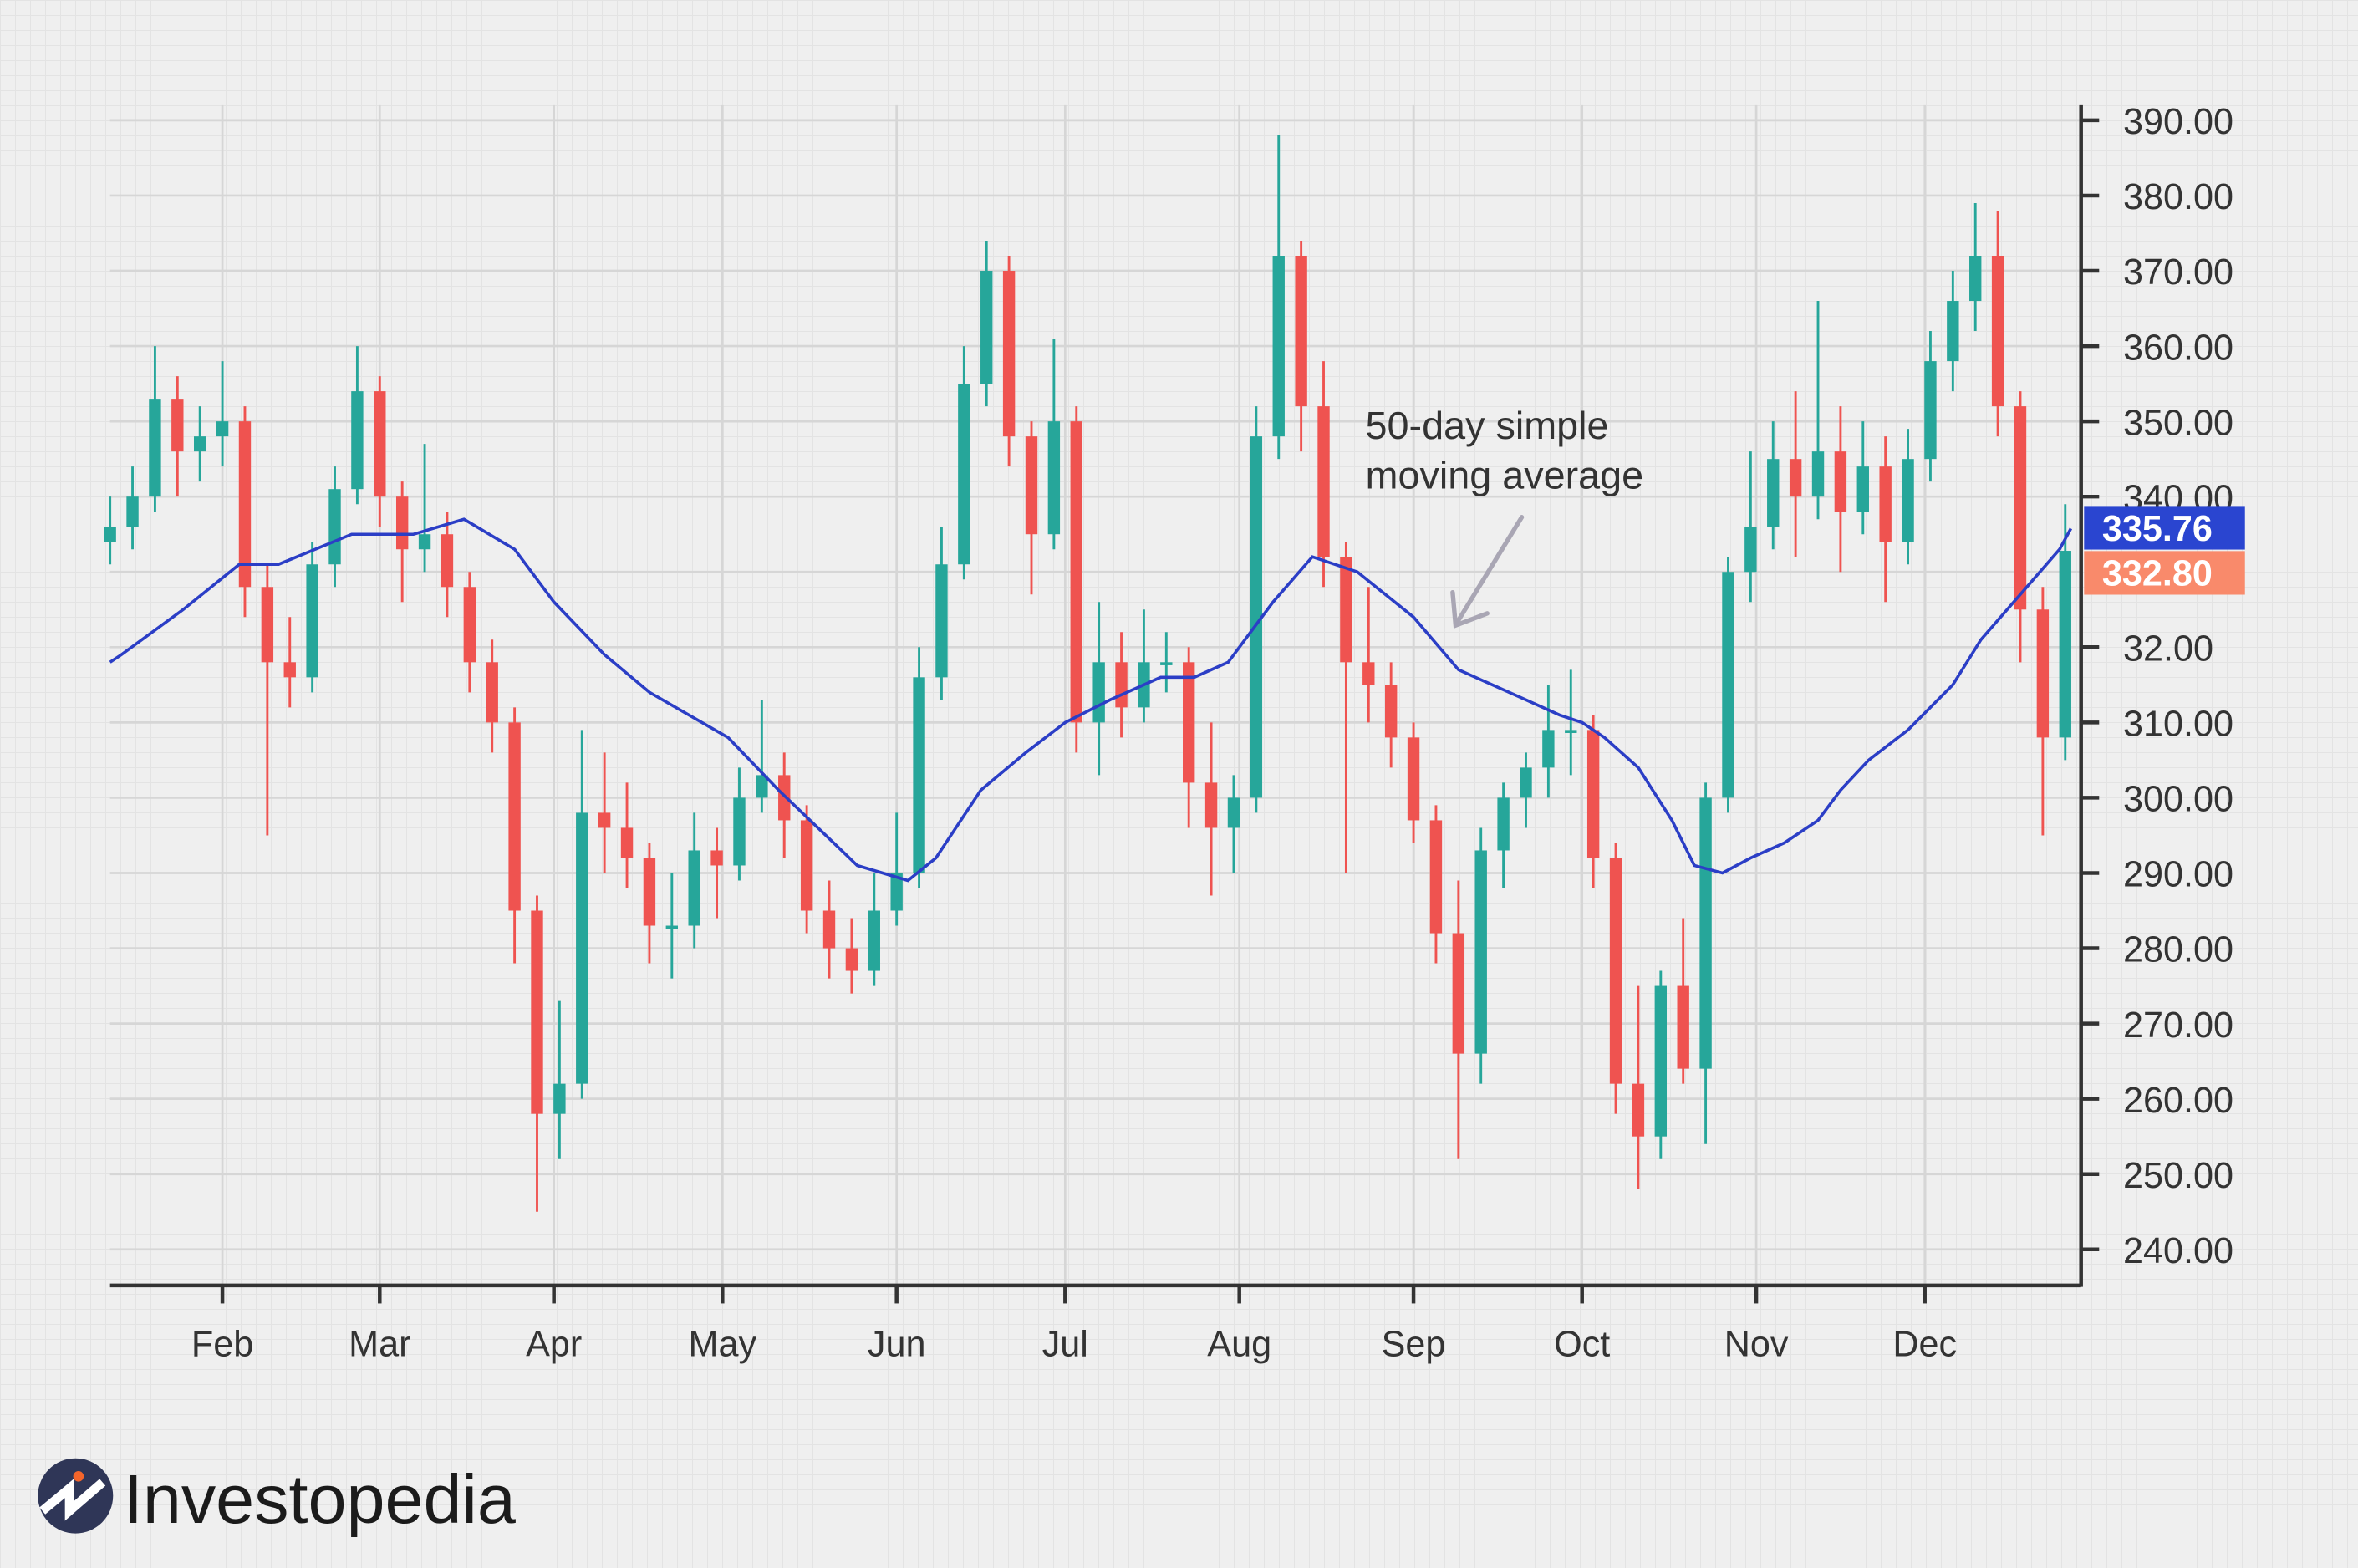 This screenshot has width=2358, height=1568. I want to click on x-tick-label: Apr, so click(554, 1344).